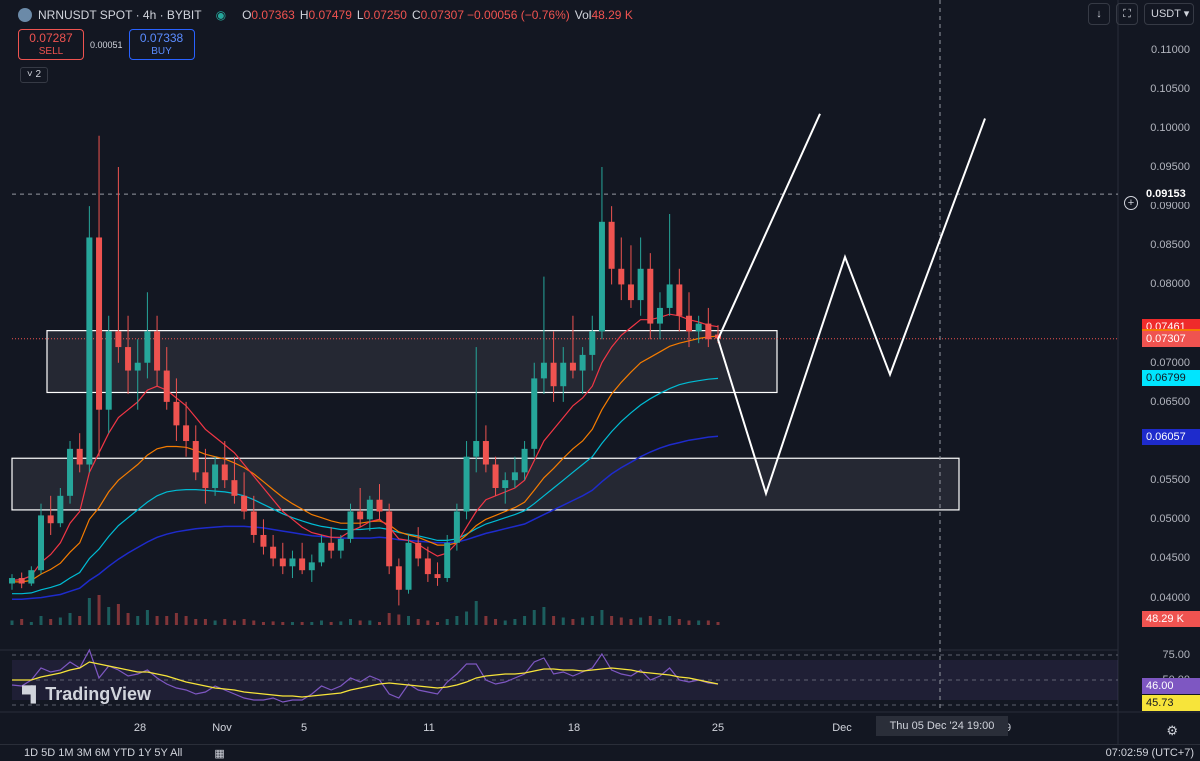 The height and width of the screenshot is (761, 1200). What do you see at coordinates (222, 728) in the screenshot?
I see `time-axis-label: Nov` at bounding box center [222, 728].